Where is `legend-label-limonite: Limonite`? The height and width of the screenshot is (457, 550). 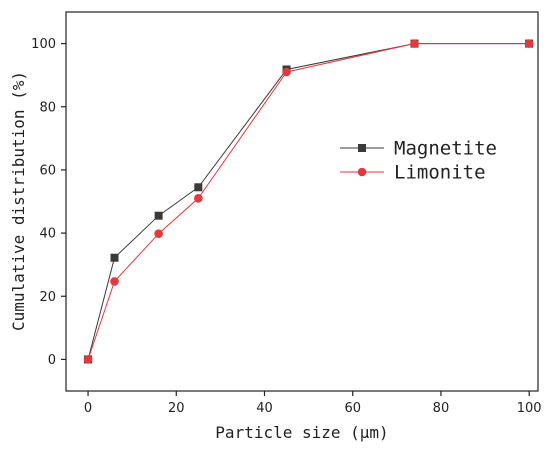 legend-label-limonite: Limonite is located at coordinates (440, 173).